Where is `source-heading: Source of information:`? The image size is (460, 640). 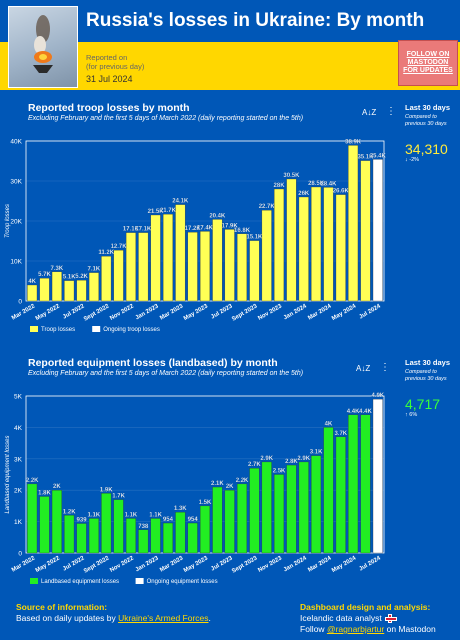 source-heading: Source of information: is located at coordinates (62, 607).